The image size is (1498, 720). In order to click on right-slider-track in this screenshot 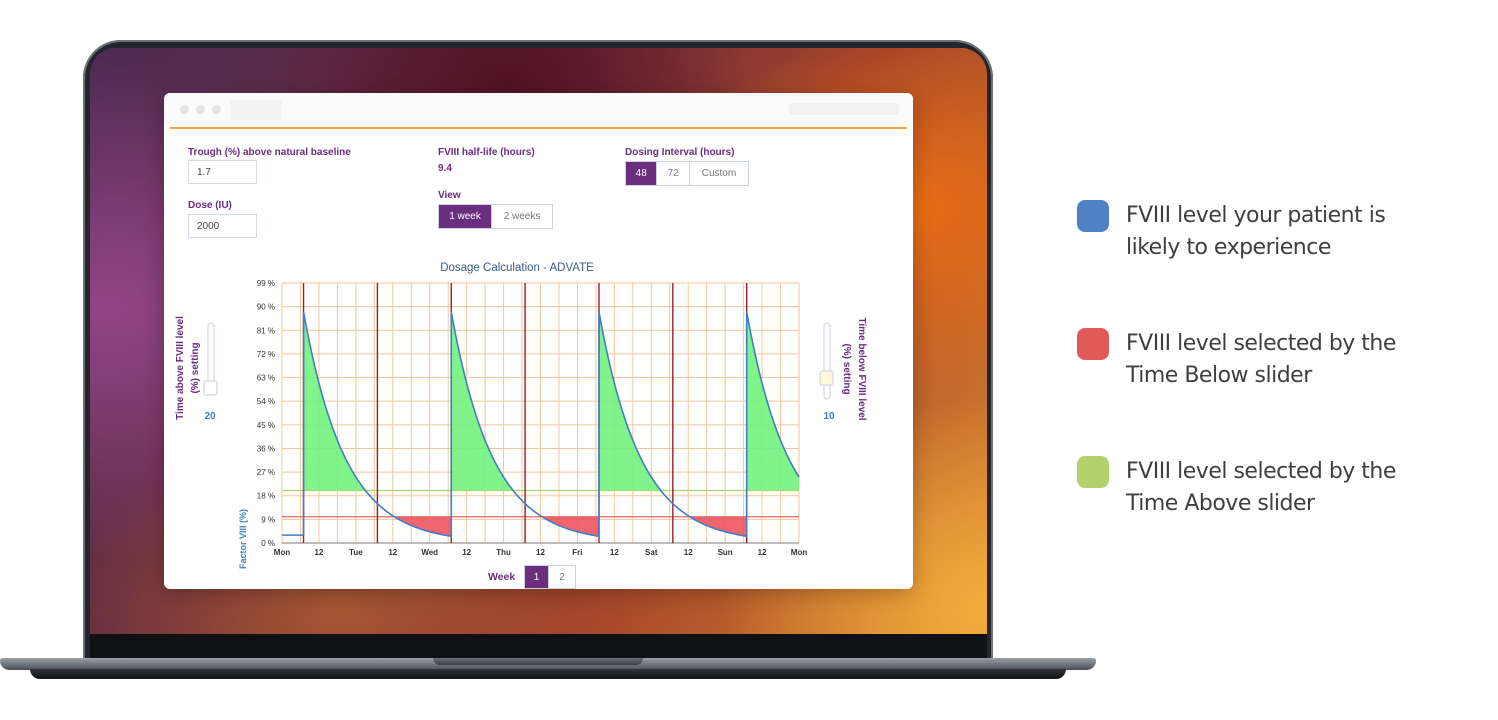, I will do `click(827, 361)`.